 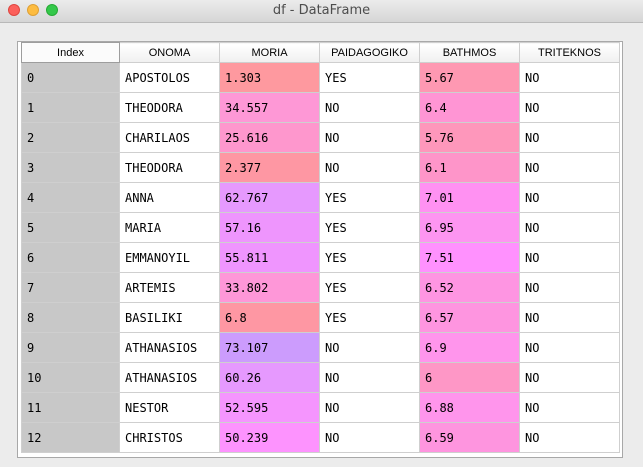 I want to click on table-row: 9 ATHANASIOS 73.107 NO 6.9 NO, so click(x=320, y=347).